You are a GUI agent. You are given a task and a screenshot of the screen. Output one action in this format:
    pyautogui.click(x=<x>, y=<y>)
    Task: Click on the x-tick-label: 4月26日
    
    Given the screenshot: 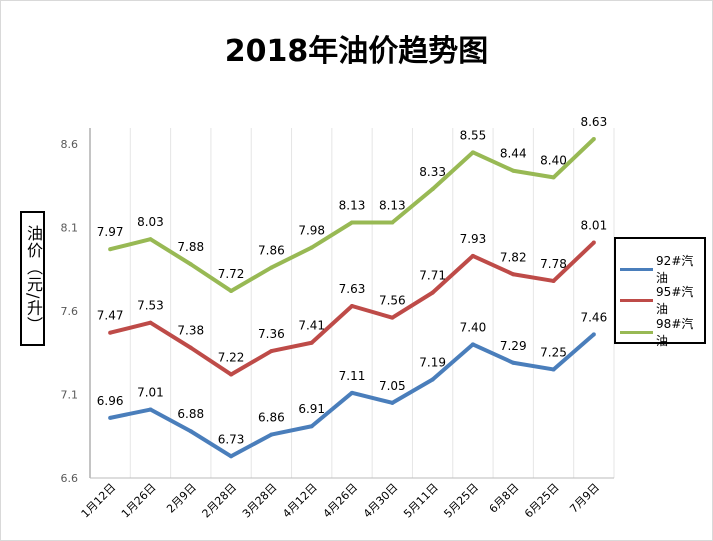 What is the action you would take?
    pyautogui.click(x=341, y=501)
    